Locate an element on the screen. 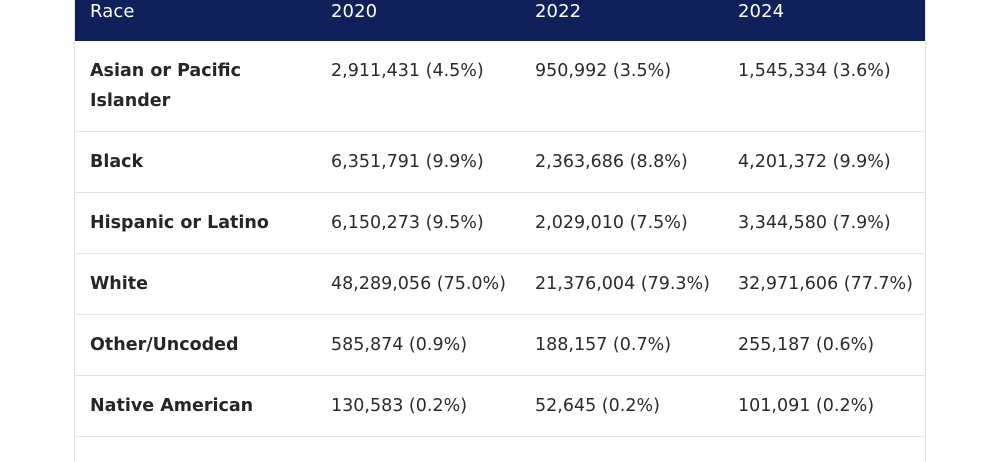  value-cell-2022: 2,363,686 (8.8%) is located at coordinates (622, 162).